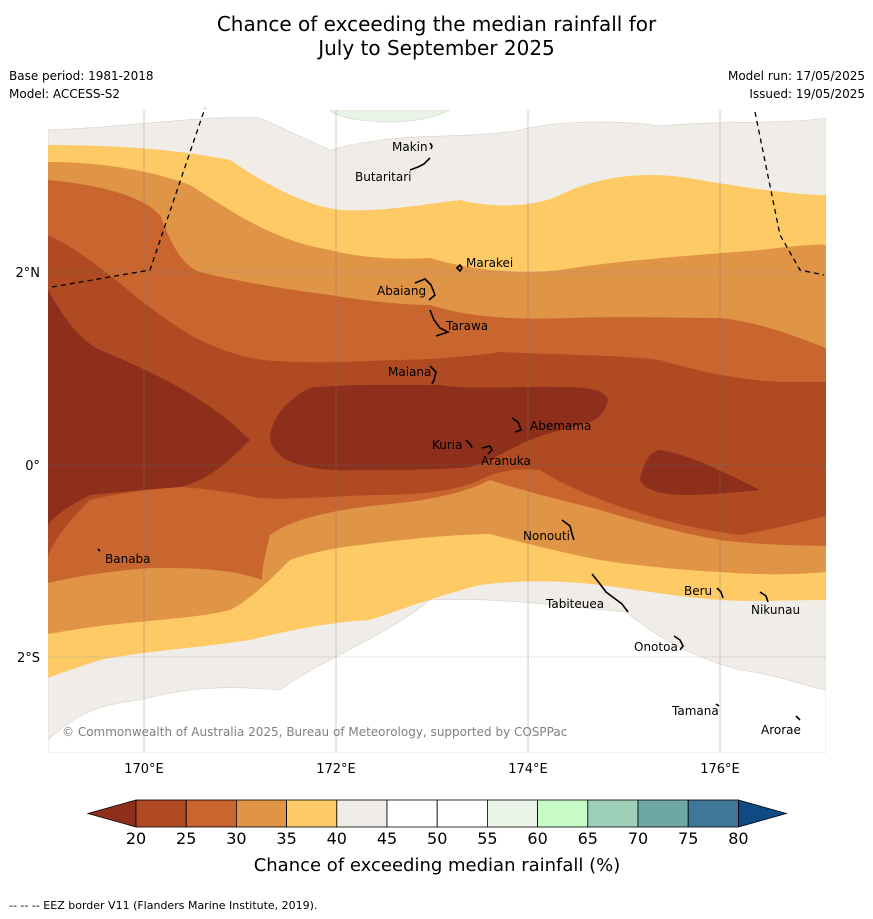 Image resolution: width=873 pixels, height=919 pixels. I want to click on island-maiana, so click(433, 375).